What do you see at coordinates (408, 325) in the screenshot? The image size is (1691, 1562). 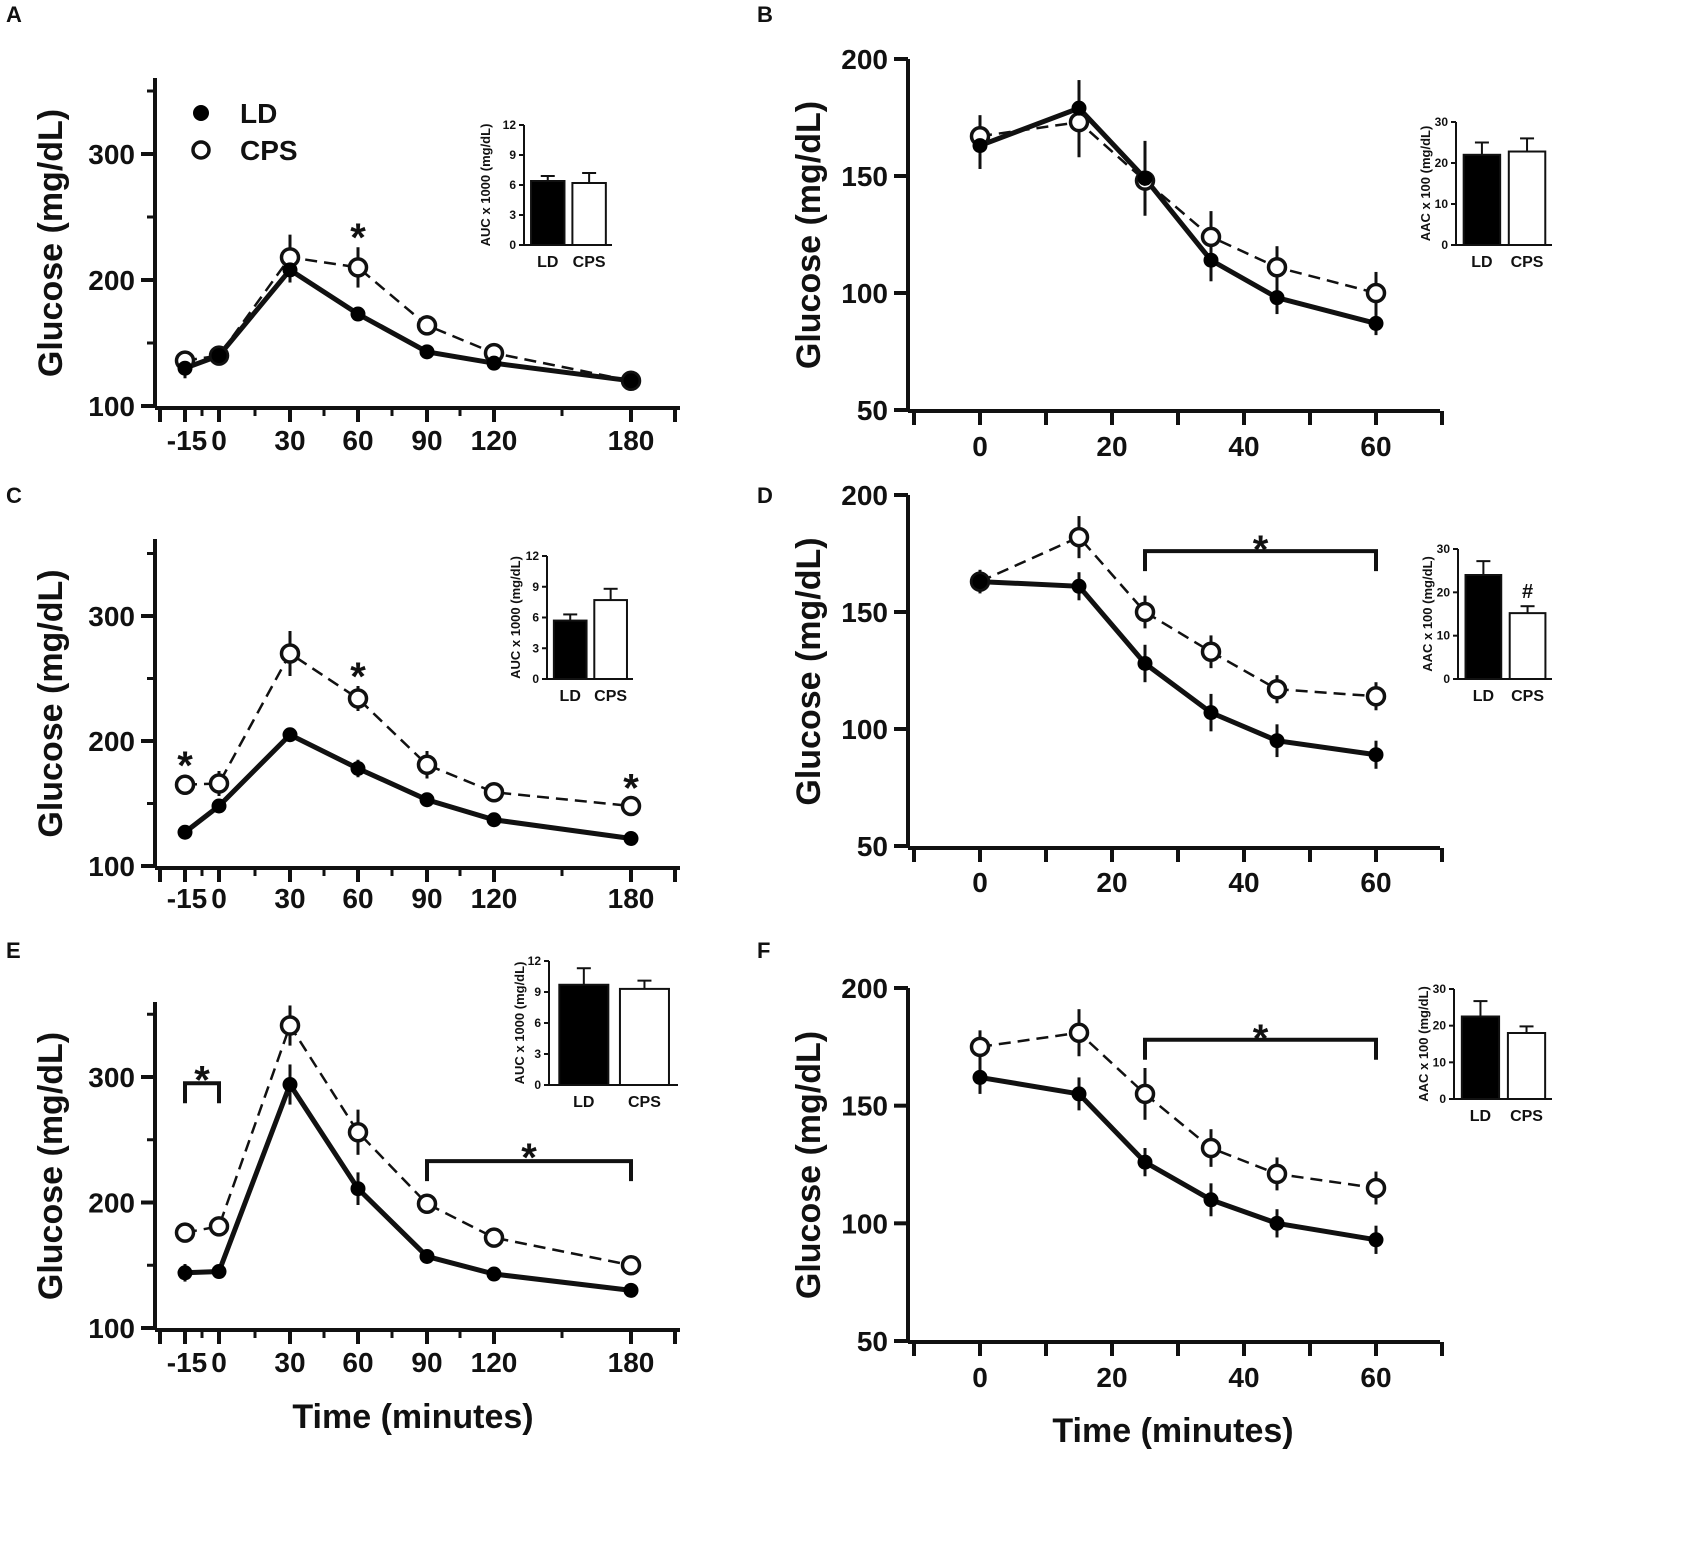 I see `series-line-ld` at bounding box center [408, 325].